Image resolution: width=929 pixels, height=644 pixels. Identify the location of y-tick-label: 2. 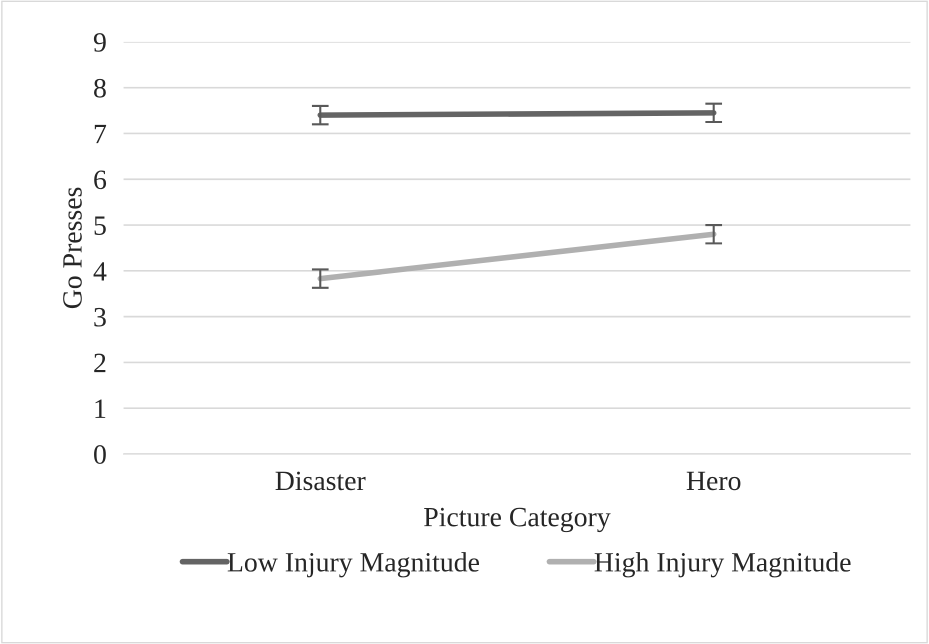
(100, 363).